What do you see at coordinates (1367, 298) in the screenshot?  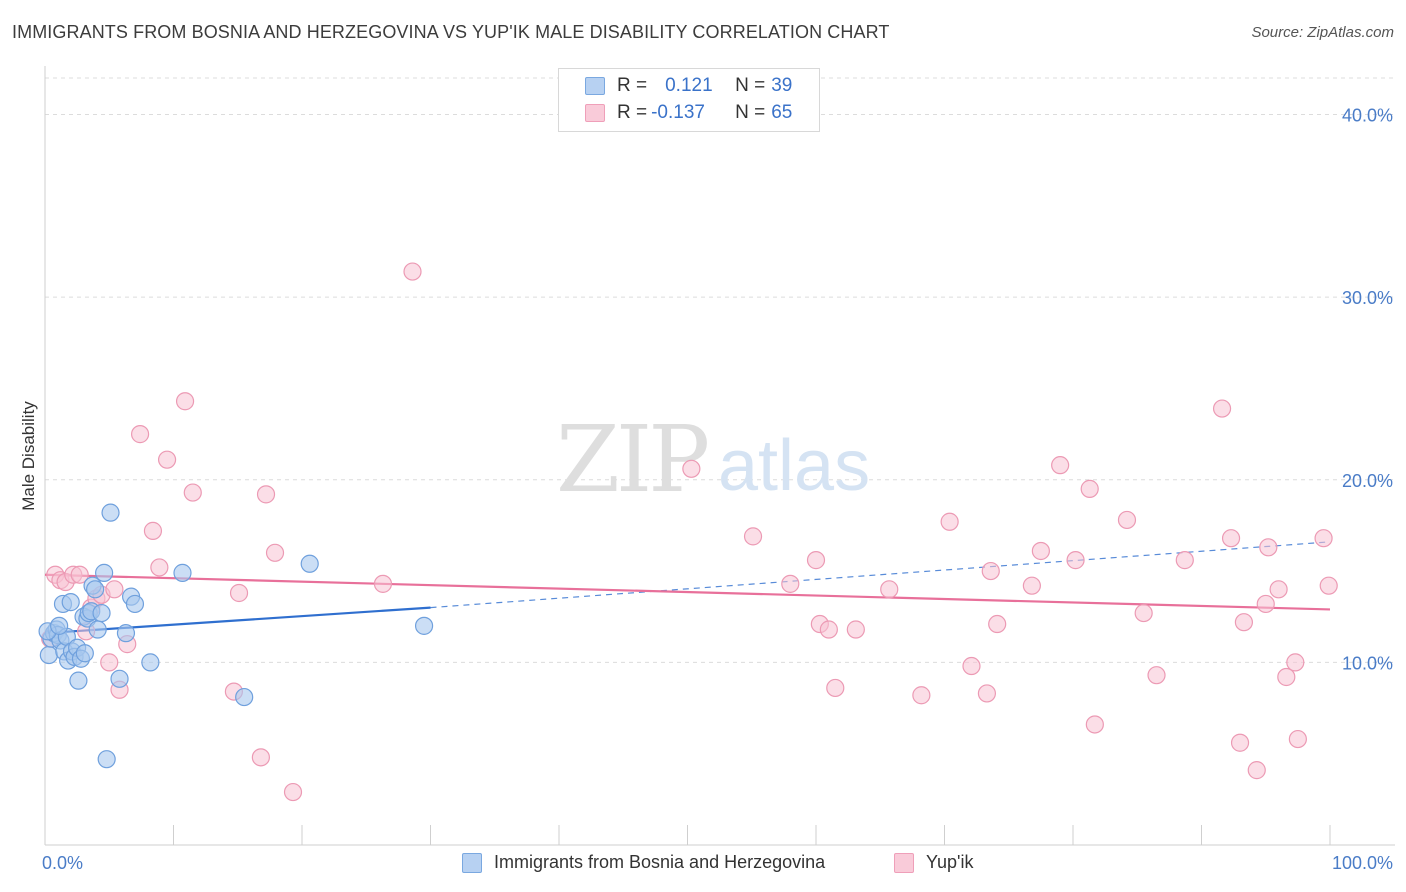 I see `y-tick-label: 30.0%` at bounding box center [1367, 298].